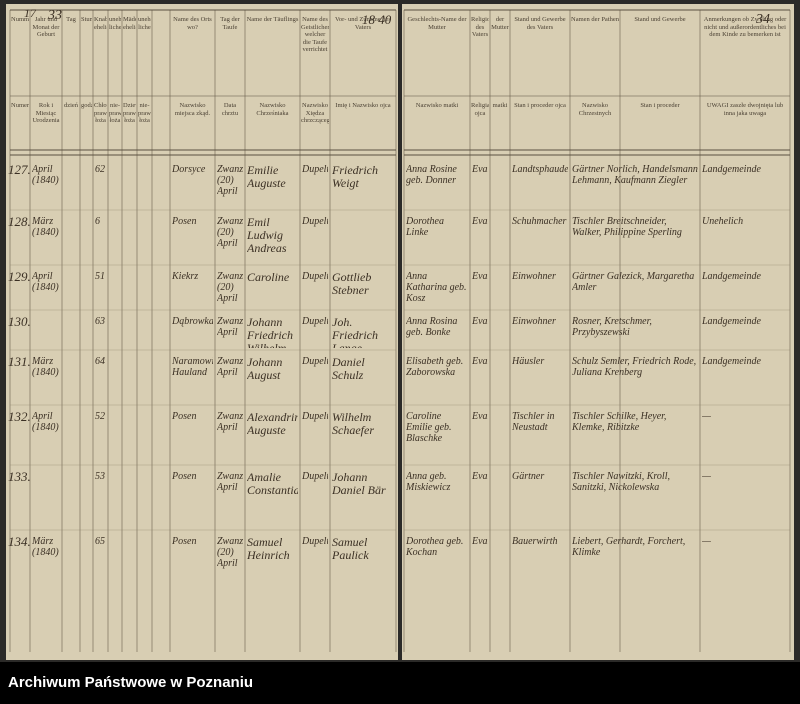 The width and height of the screenshot is (800, 704). Describe the element at coordinates (100, 361) in the screenshot. I see `entry-count: 64` at that location.